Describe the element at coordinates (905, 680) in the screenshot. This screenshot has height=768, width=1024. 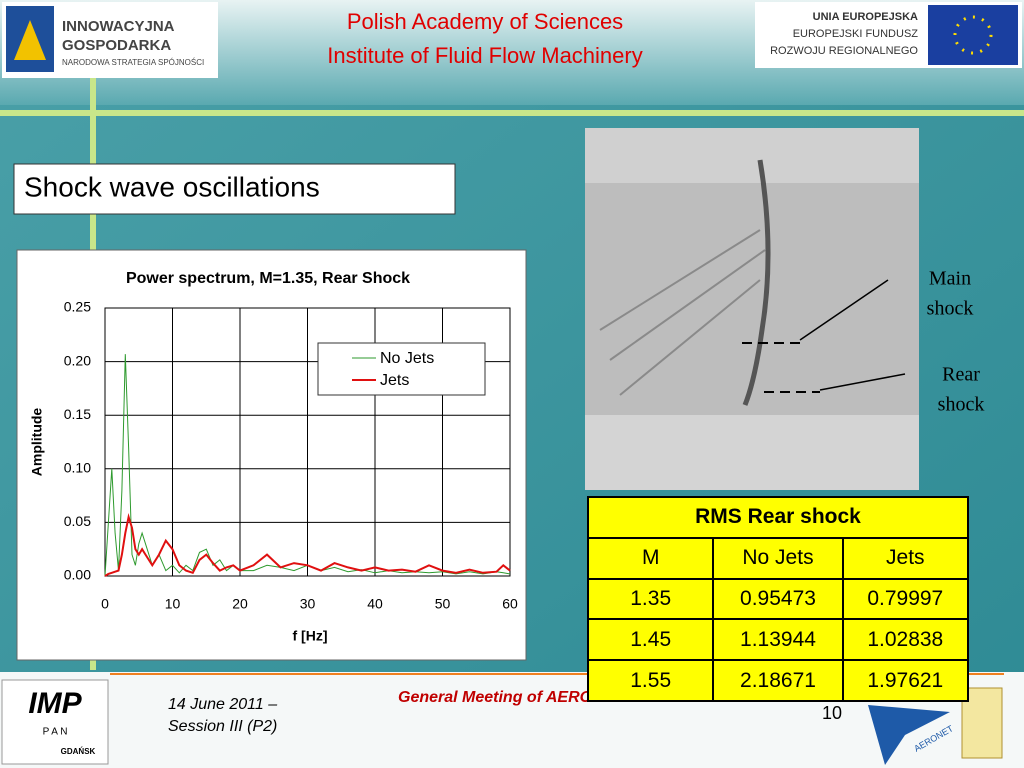
I see `table-cell: 1.97621` at that location.